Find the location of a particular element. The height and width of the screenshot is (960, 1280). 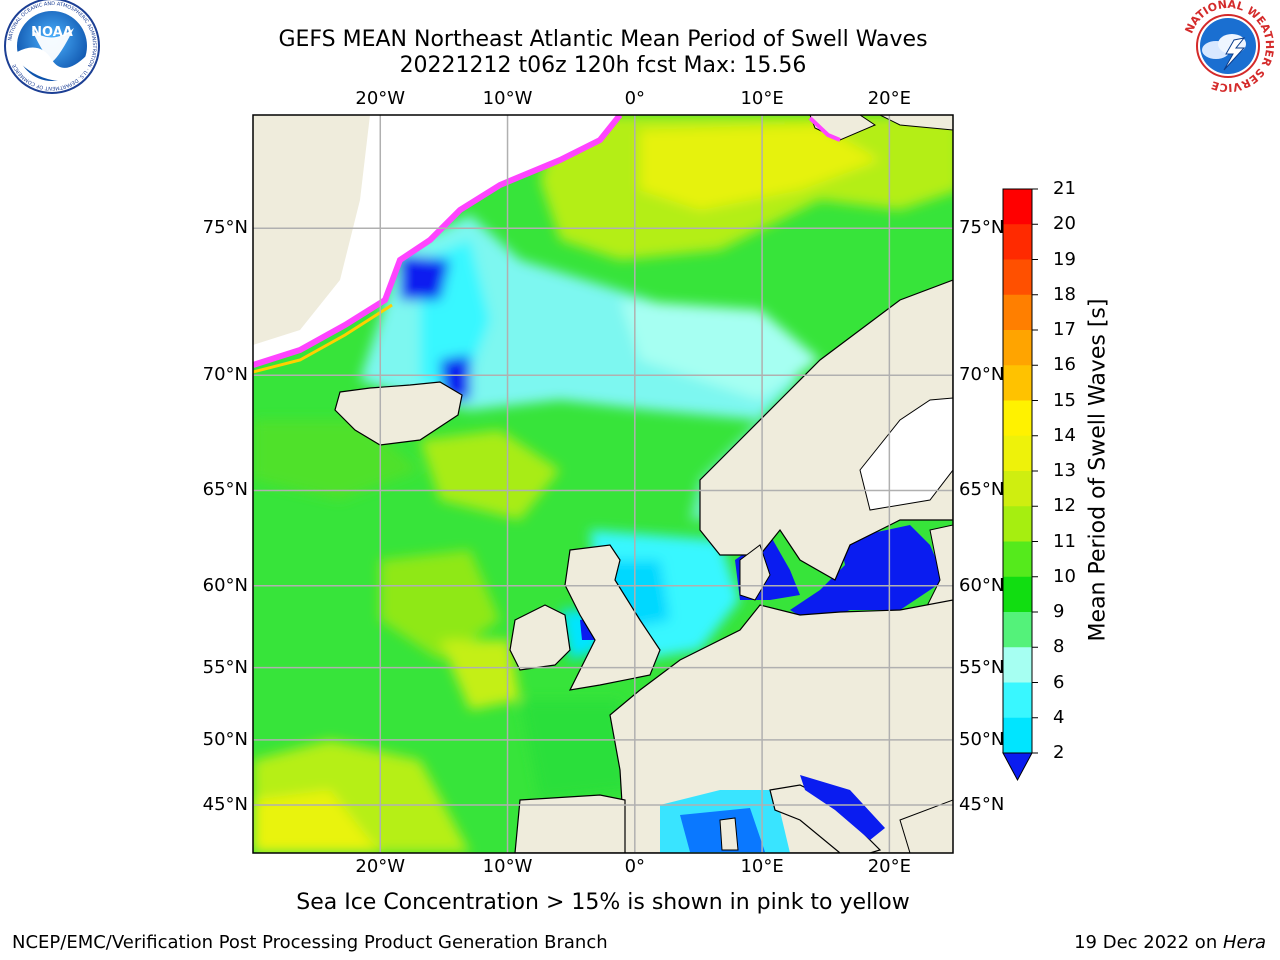

chart-subtitle: 20221212 t06z 120h fcst Max: 15.56 is located at coordinates (603, 65).